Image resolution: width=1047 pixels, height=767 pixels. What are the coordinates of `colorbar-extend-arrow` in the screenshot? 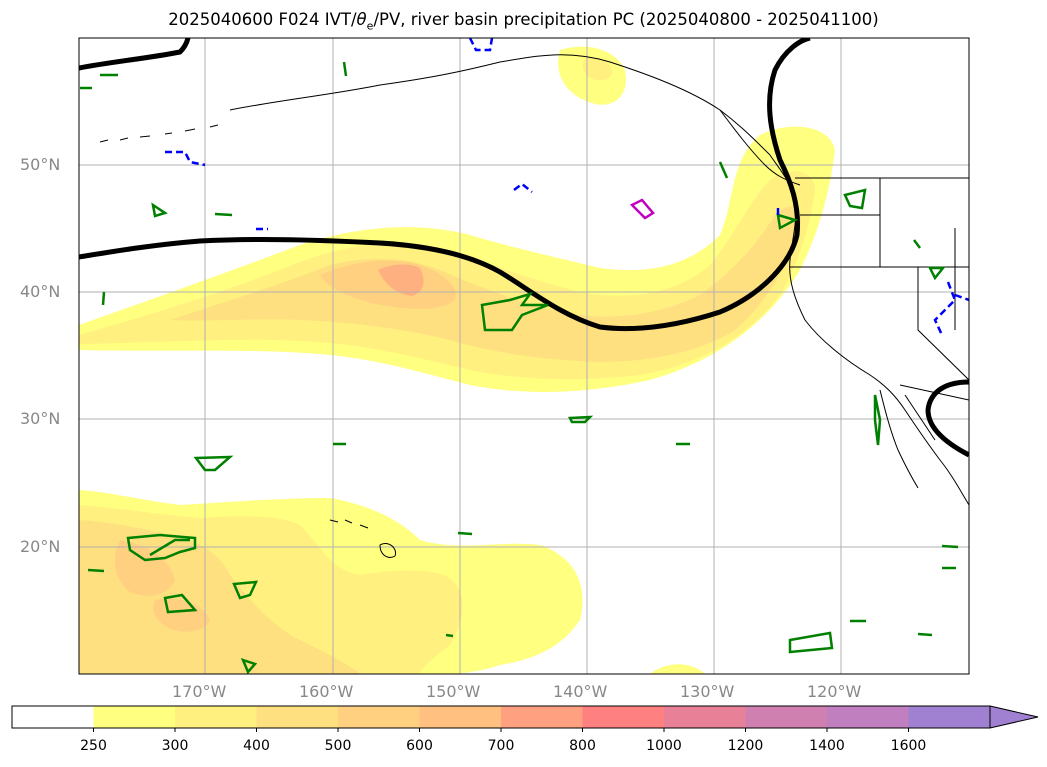 It's located at (1014, 717).